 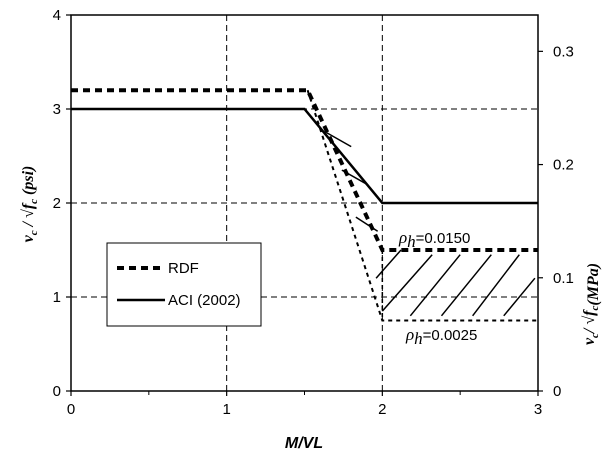 I want to click on y-axis-right-ticks: 0 0.1 0.2 0.3, so click(x=556, y=221).